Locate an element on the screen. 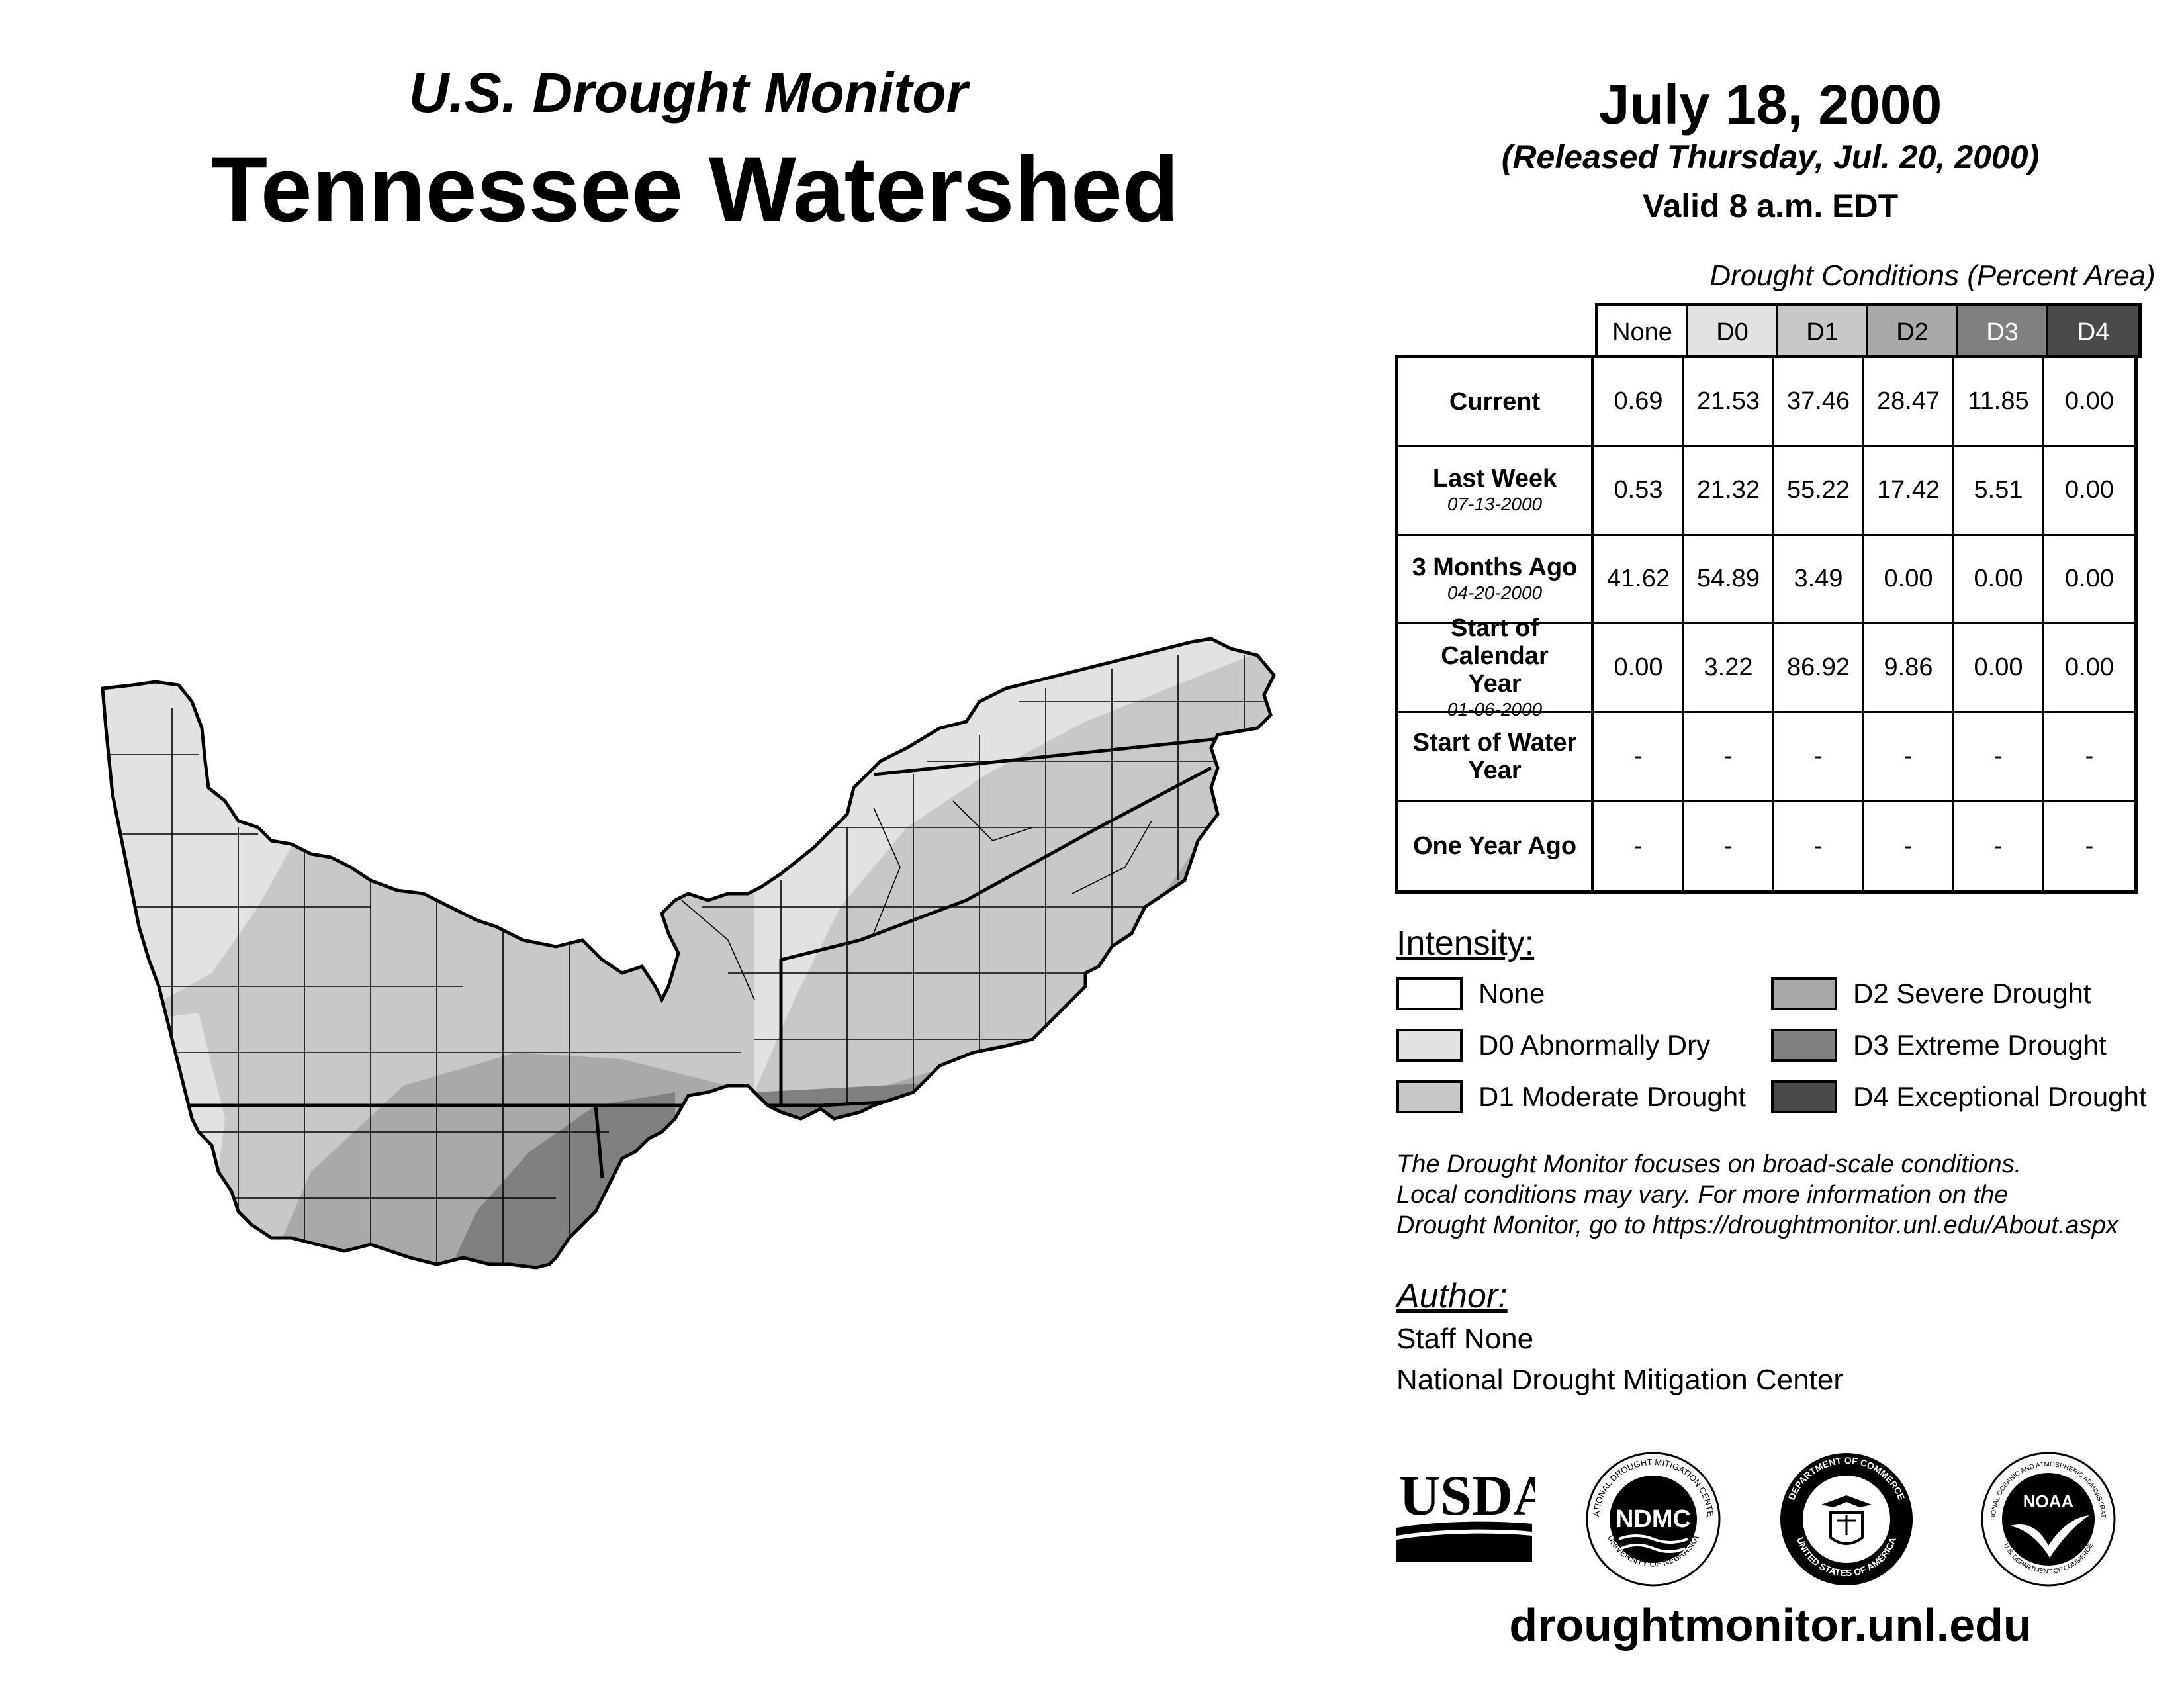 Image resolution: width=2184 pixels, height=1688 pixels. author-org: National Drought Mitigation Center is located at coordinates (1620, 1380).